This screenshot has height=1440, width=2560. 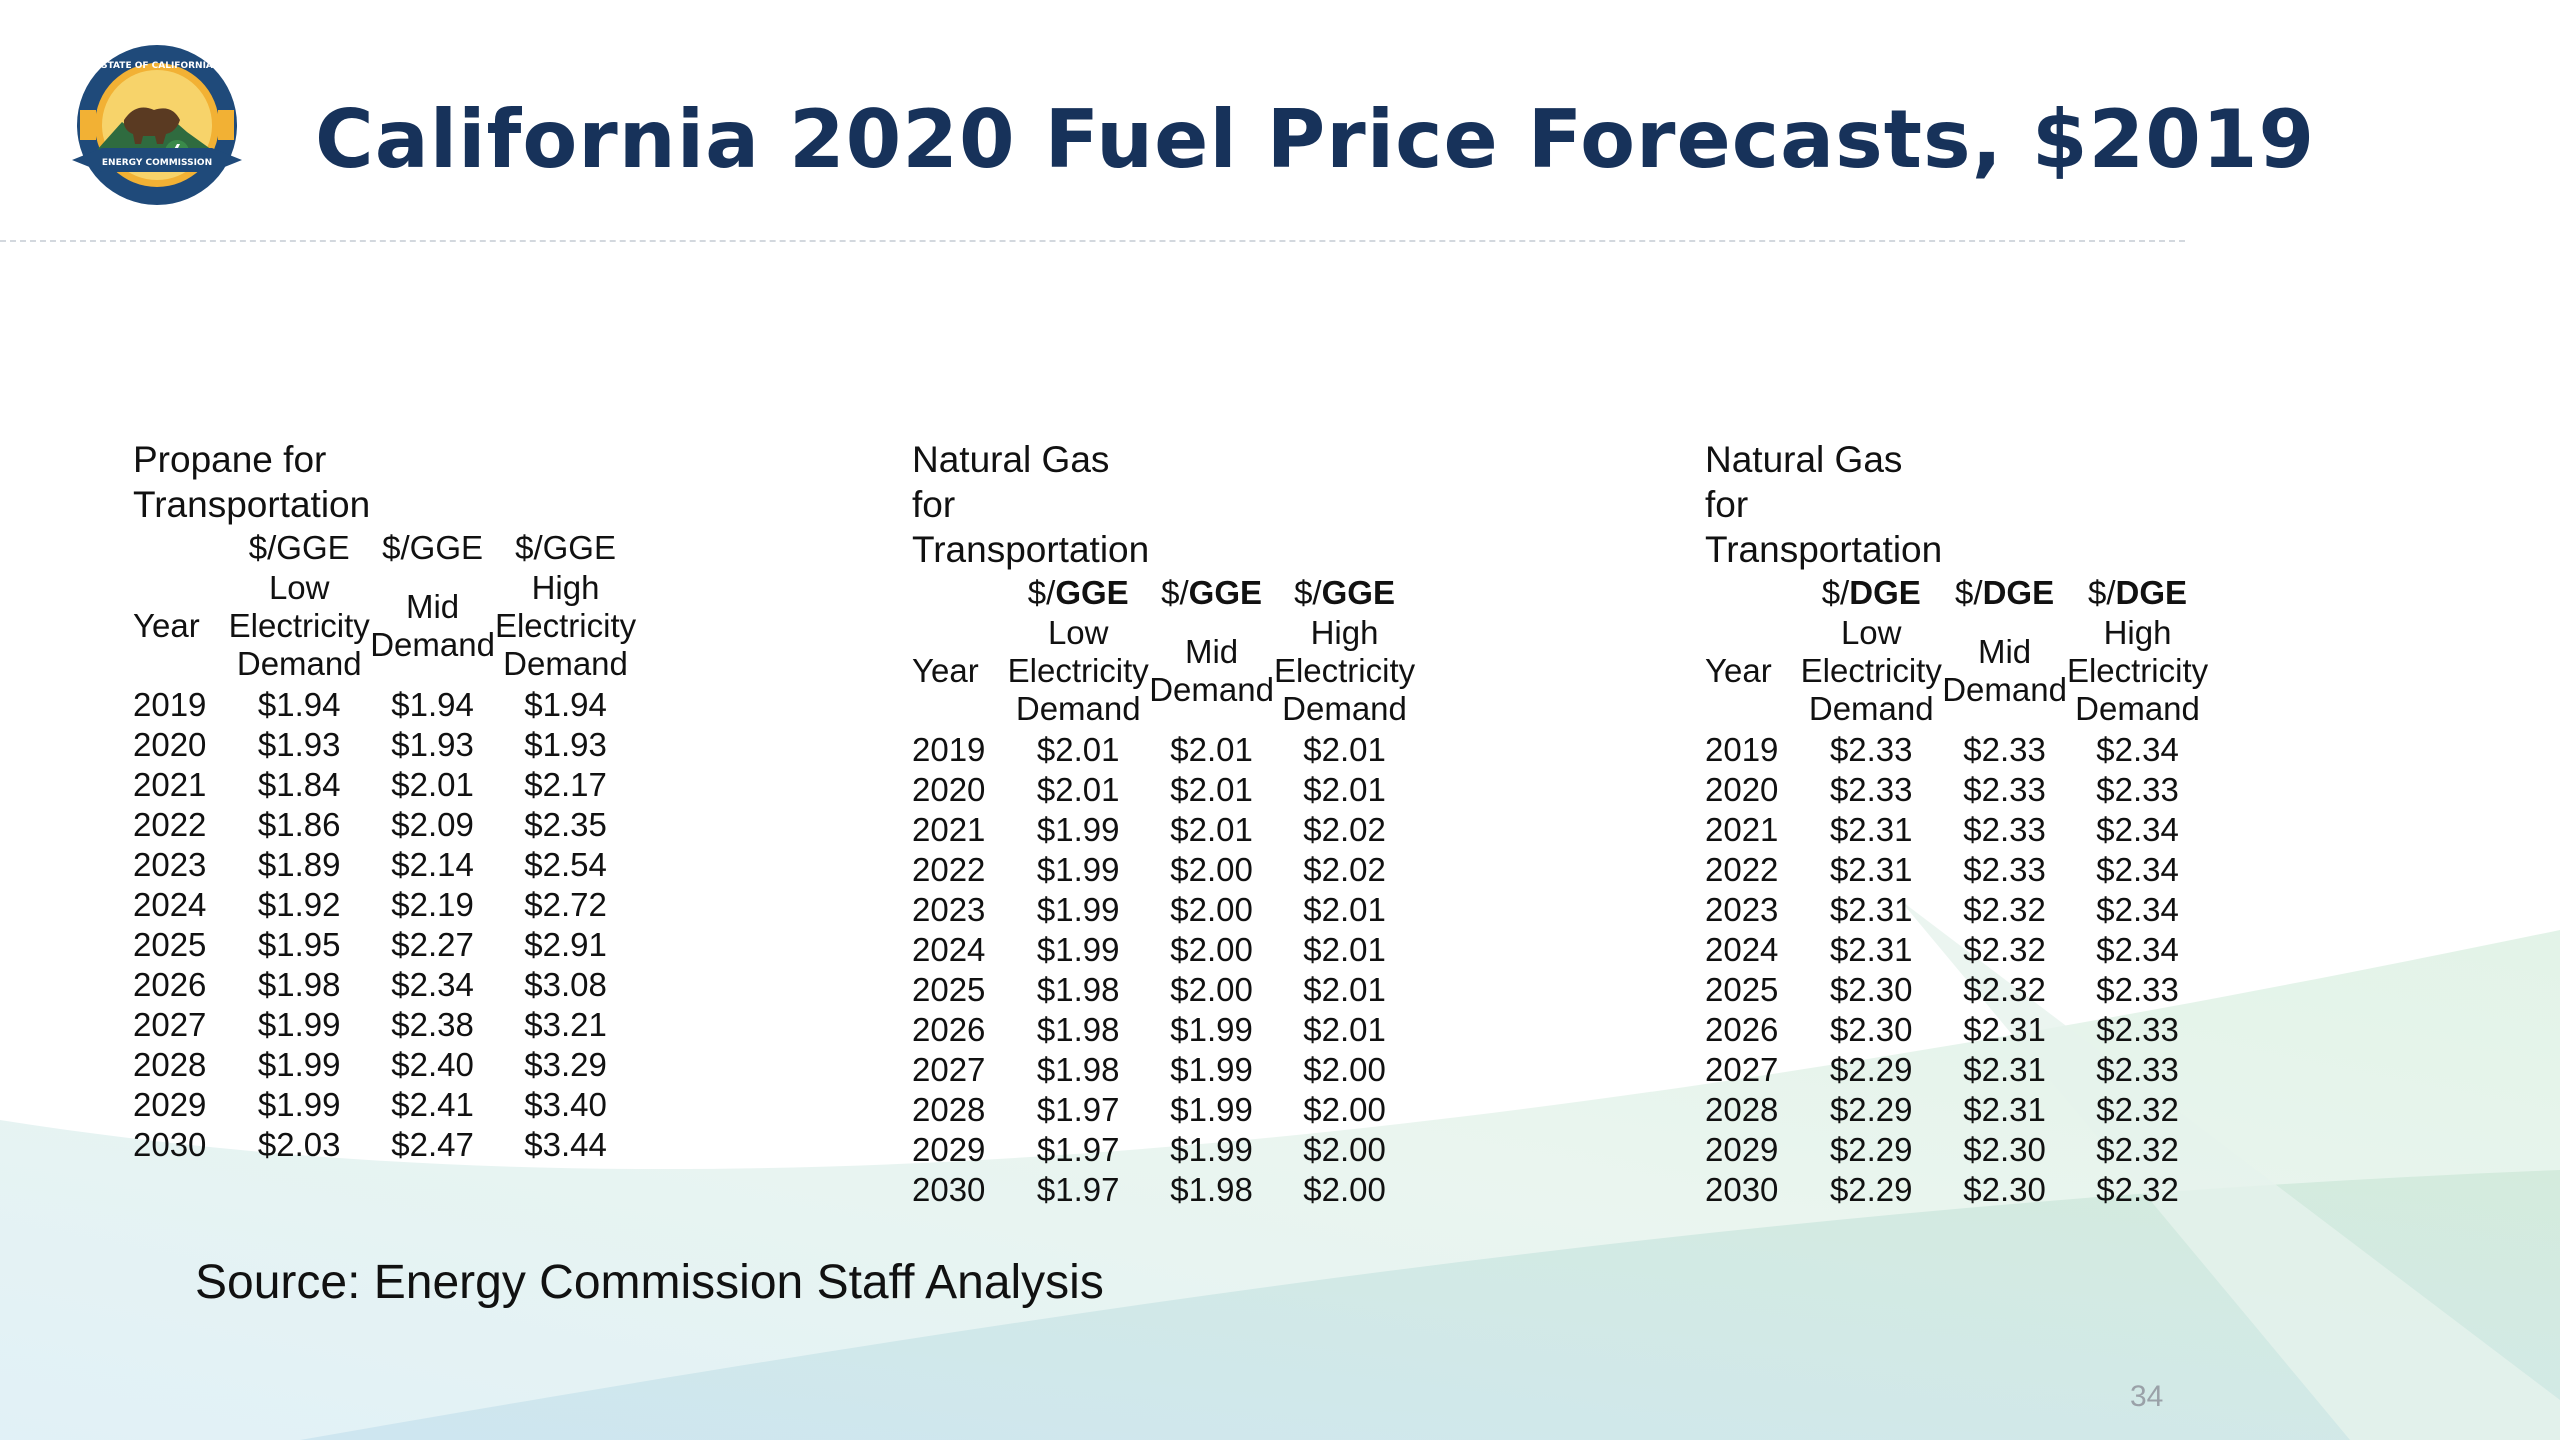 I want to click on table-row: 2030 $1.97 $1.98 $2.00, so click(x=1163, y=1190).